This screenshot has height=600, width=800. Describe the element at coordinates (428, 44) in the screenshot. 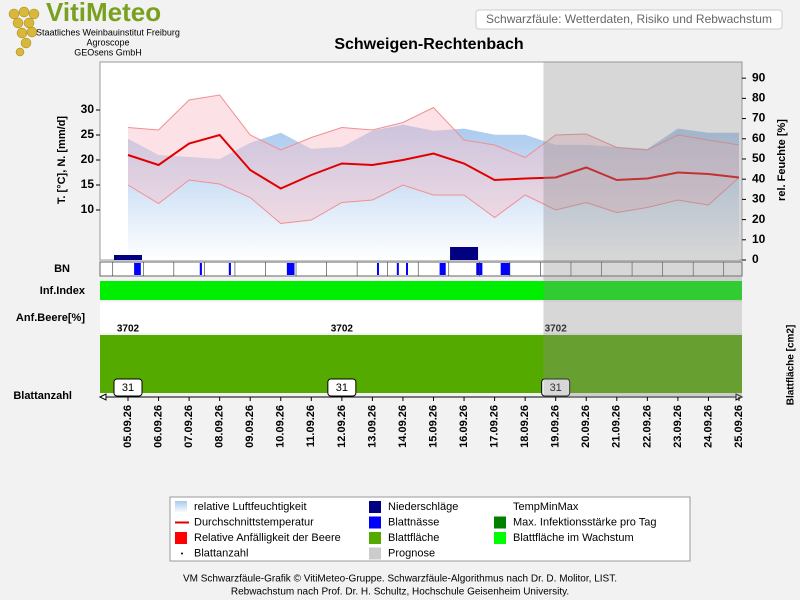

I see `chart-title: Schweigen-Rechtenbach` at that location.